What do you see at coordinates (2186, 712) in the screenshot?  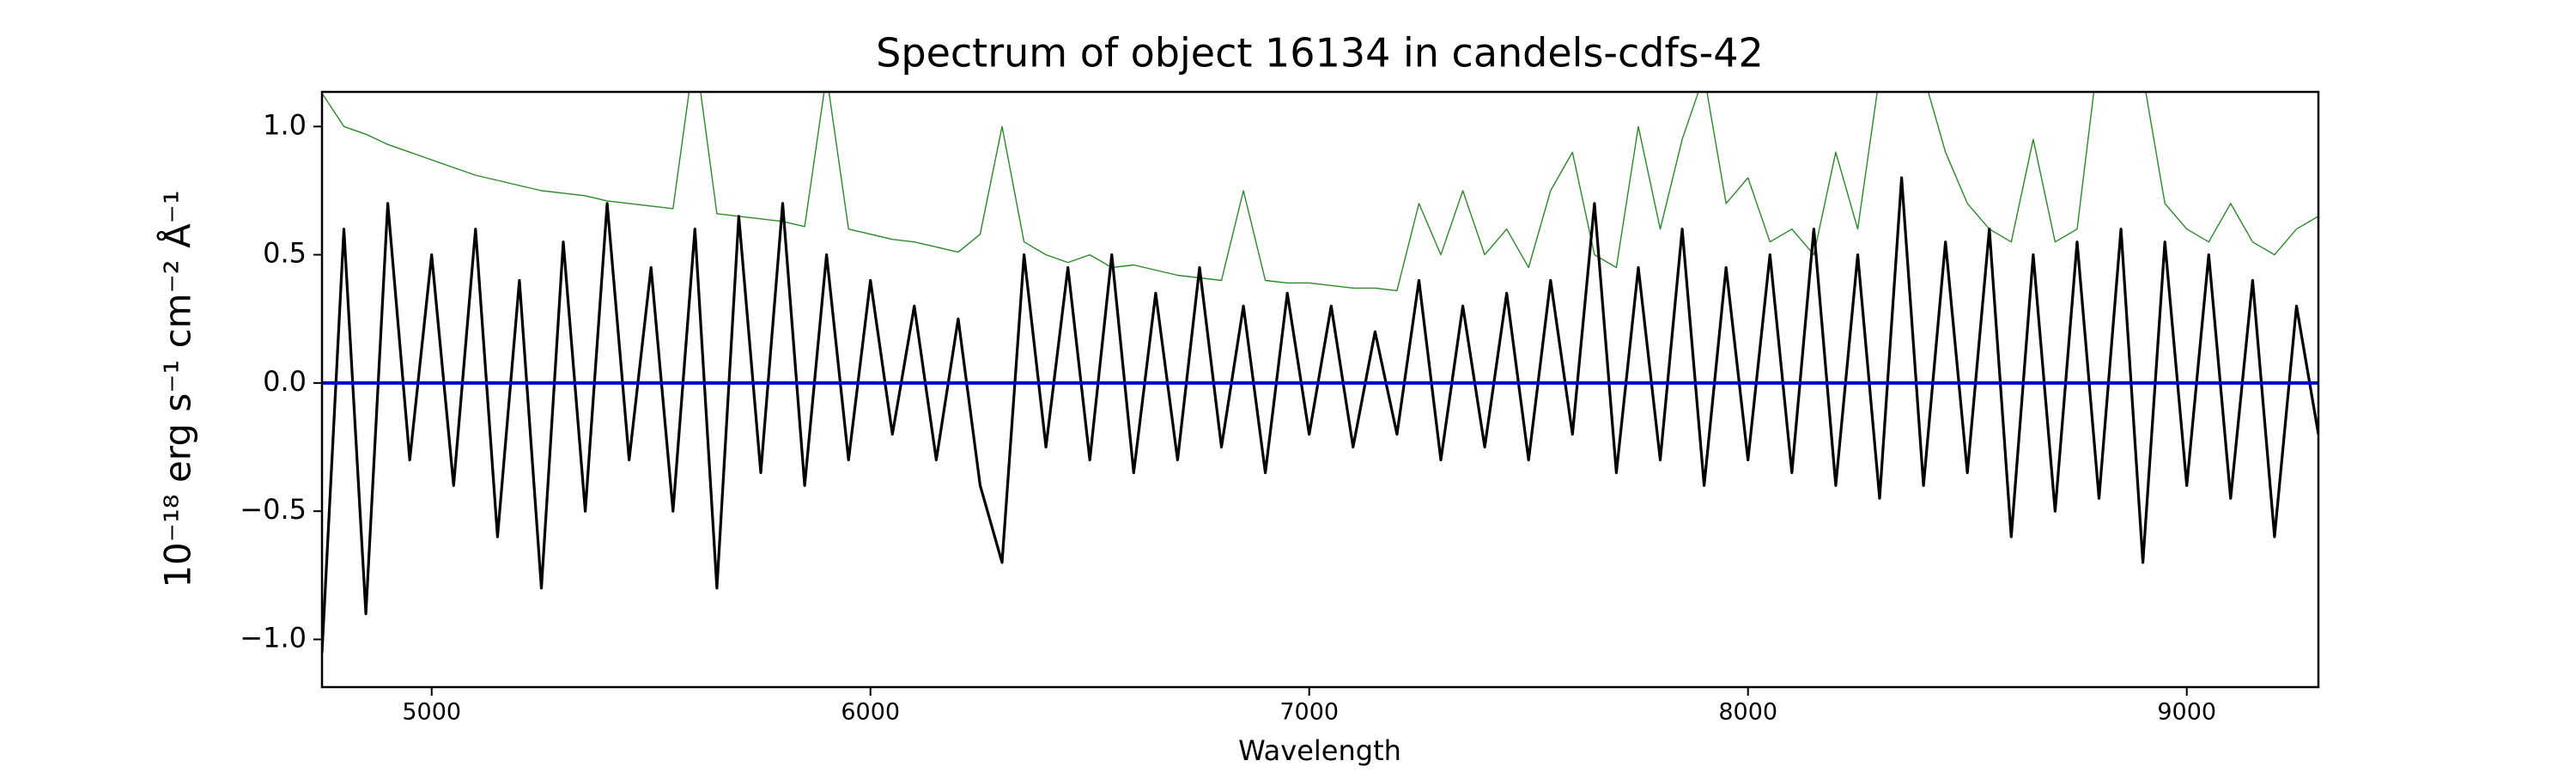 I see `x-tick-label: 9000` at bounding box center [2186, 712].